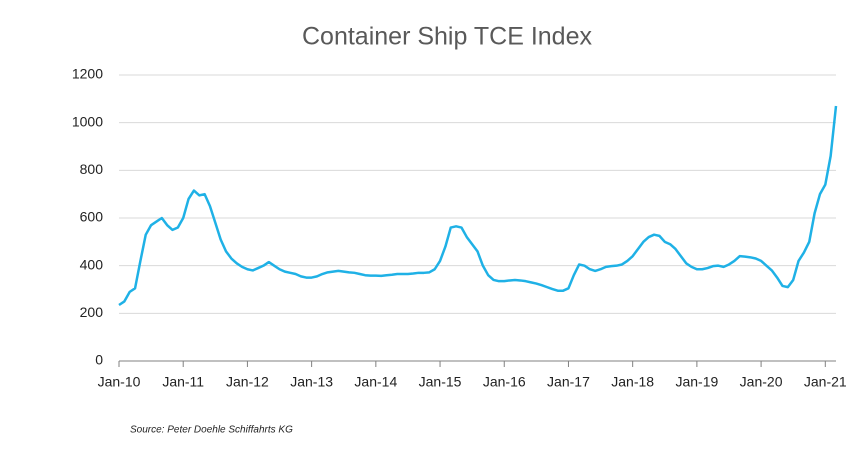  What do you see at coordinates (504, 382) in the screenshot?
I see `x-tick-label: Jan-16` at bounding box center [504, 382].